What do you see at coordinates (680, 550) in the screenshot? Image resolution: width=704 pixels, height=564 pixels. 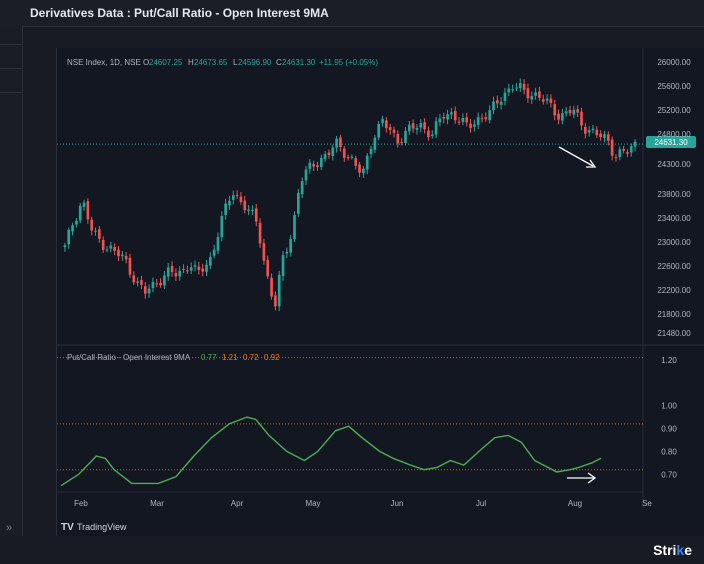 I see `strike-logo-k: k` at bounding box center [680, 550].